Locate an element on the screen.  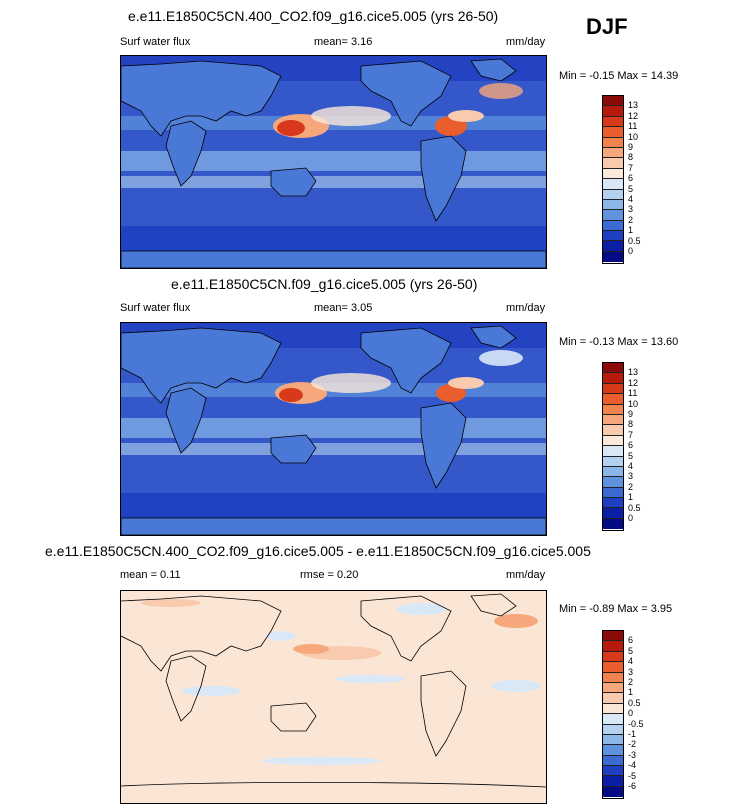
colorbar-tick-label: -5 is located at coordinates (632, 775).